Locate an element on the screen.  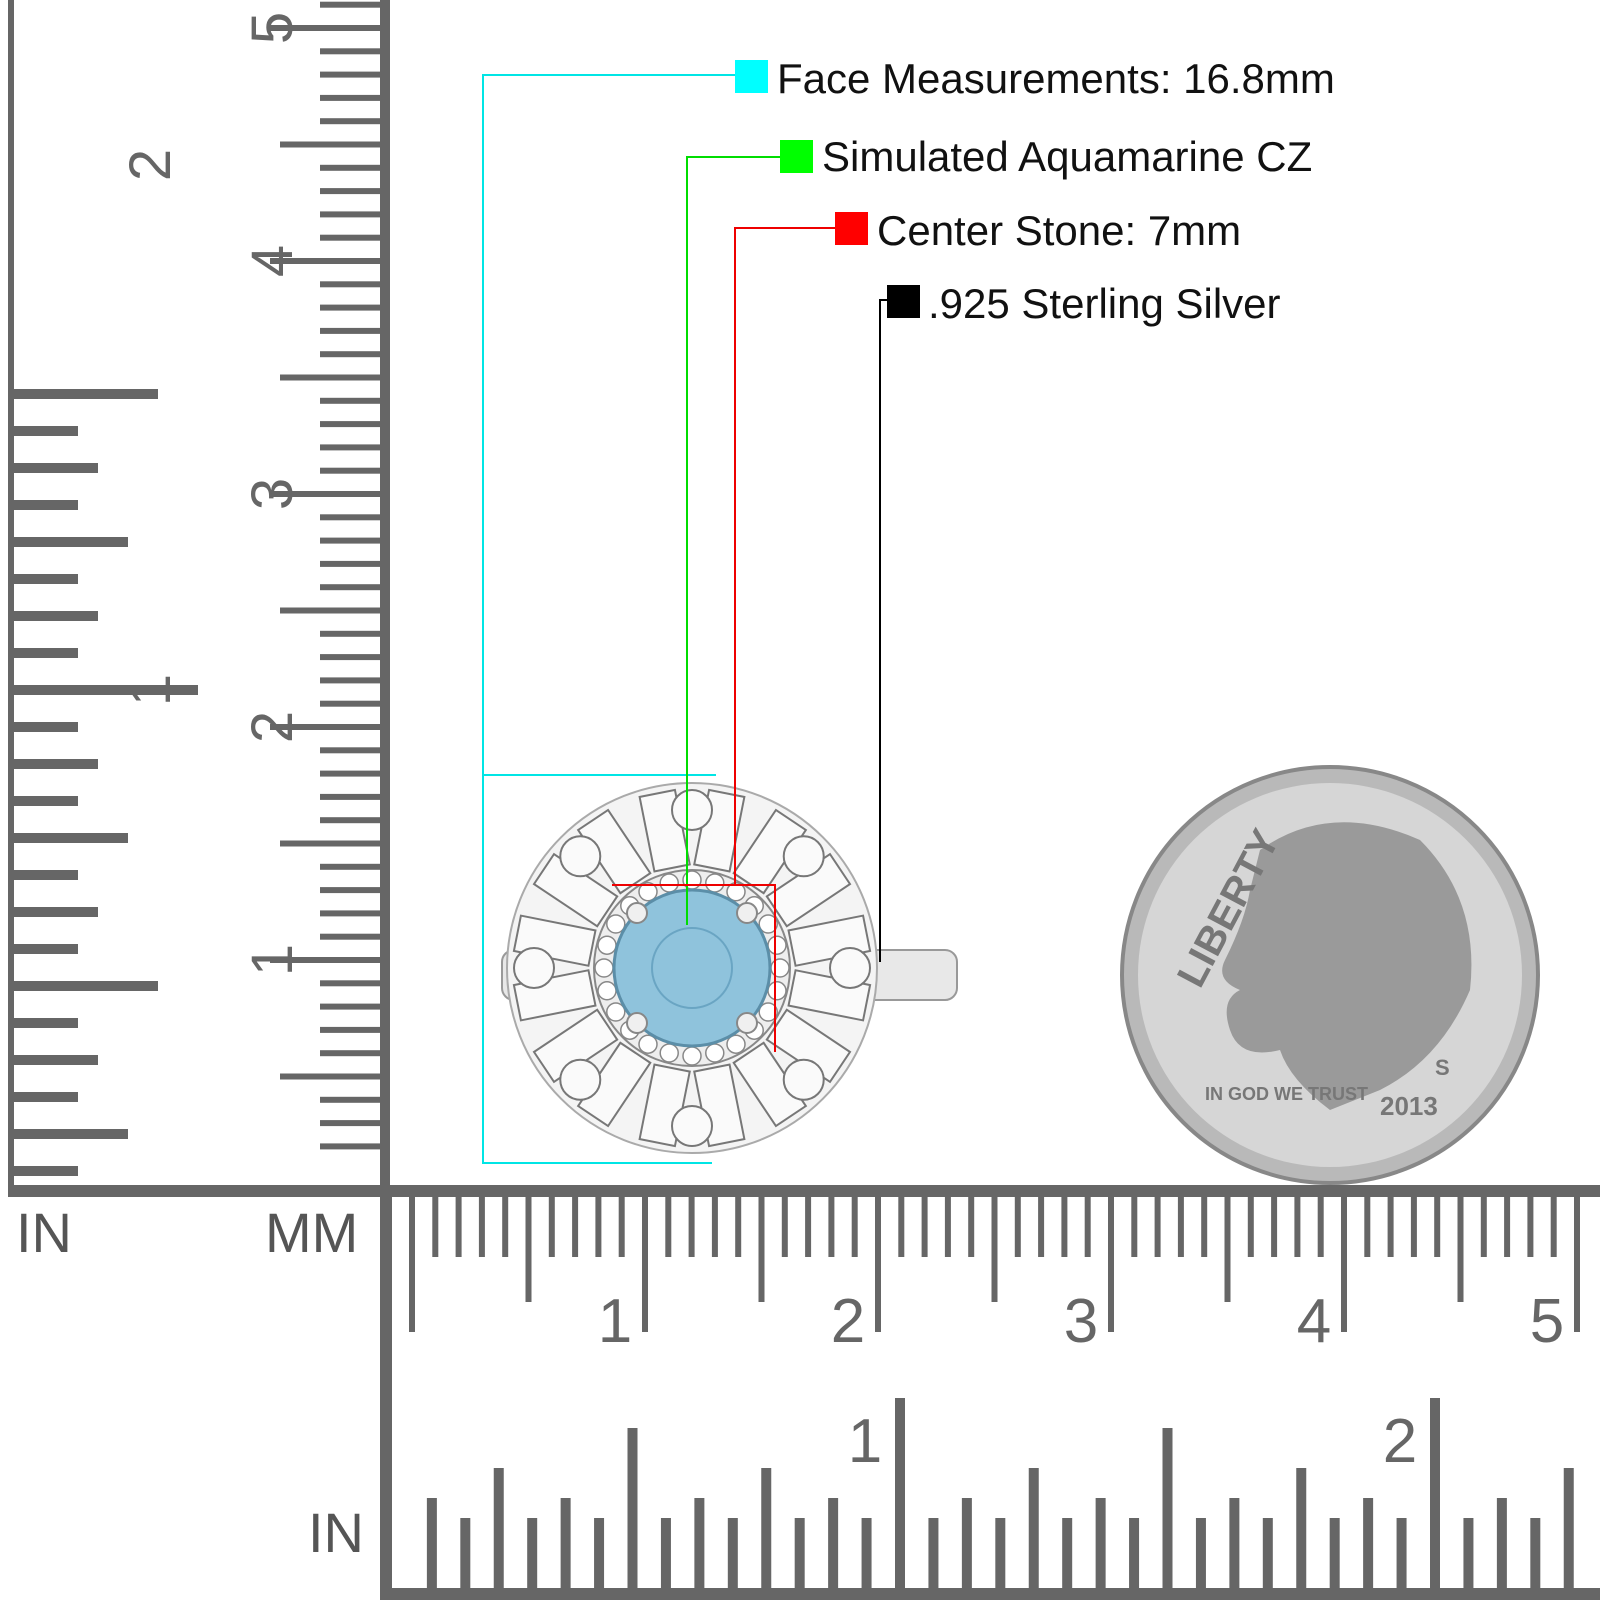
inch-number: 2 is located at coordinates (1400, 1441).